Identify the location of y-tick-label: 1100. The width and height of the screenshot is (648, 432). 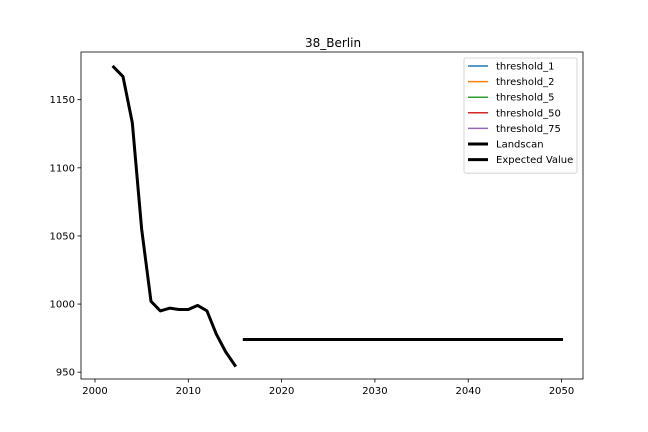
(62, 168).